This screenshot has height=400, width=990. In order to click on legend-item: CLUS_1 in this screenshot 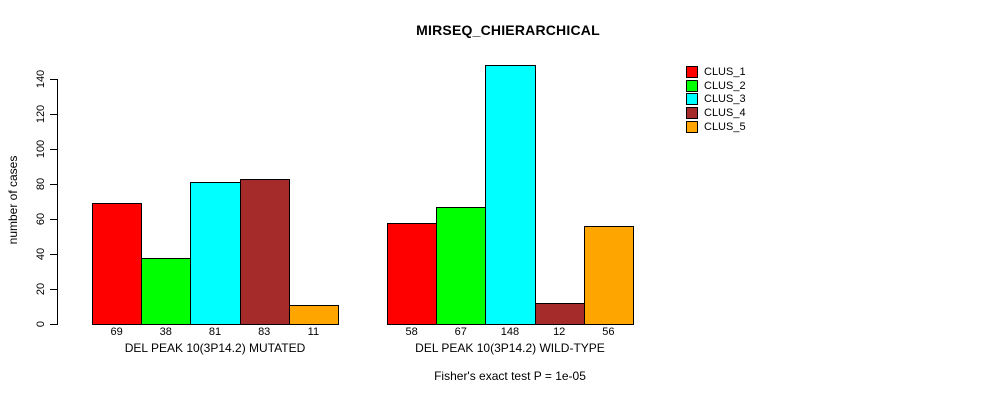, I will do `click(716, 72)`.